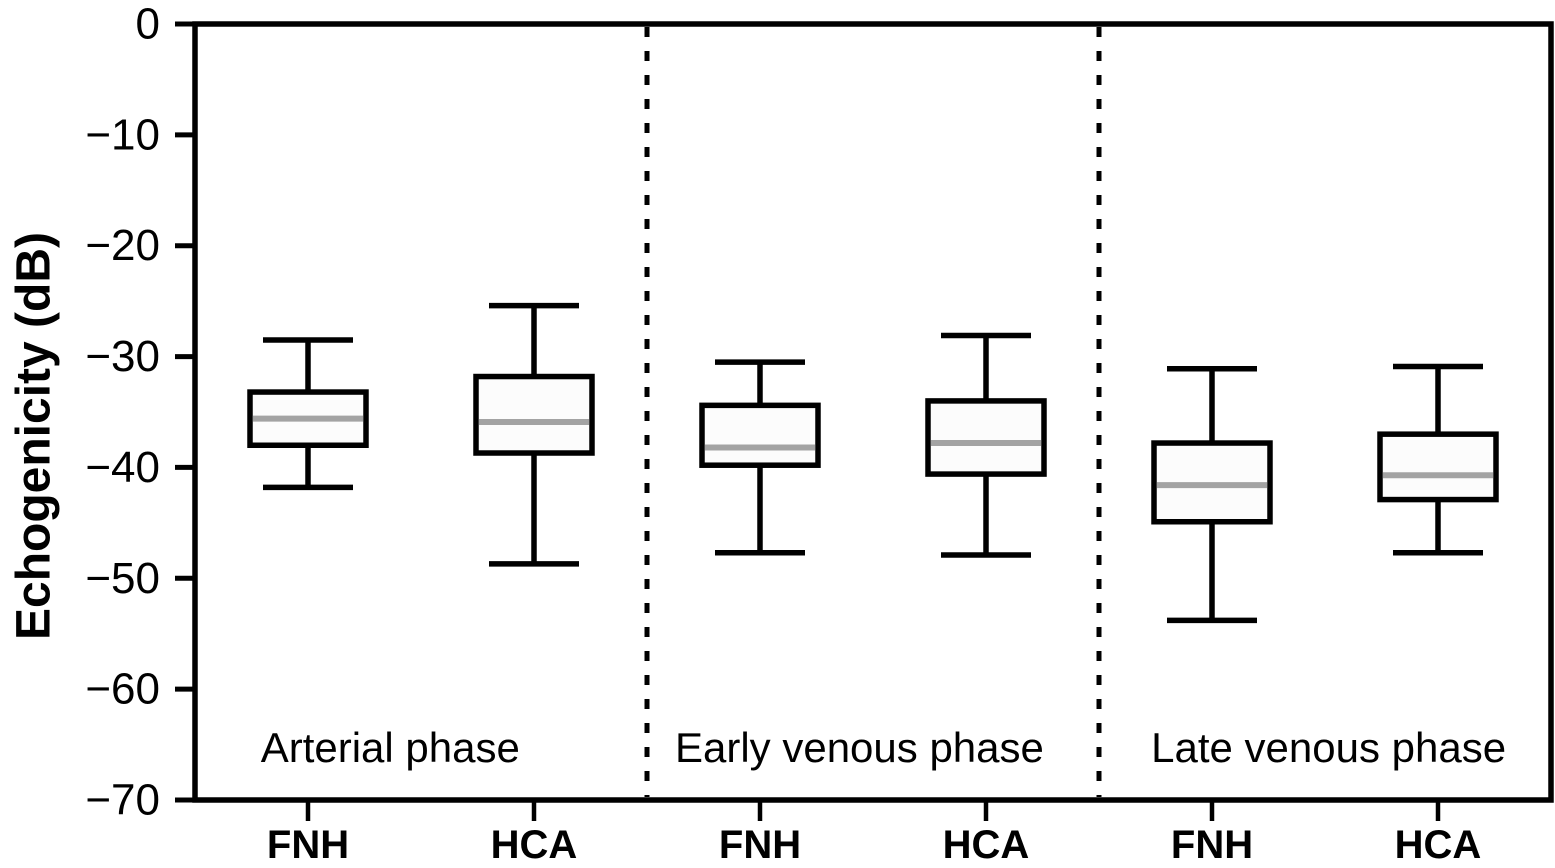 This screenshot has height=868, width=1555. Describe the element at coordinates (760, 435) in the screenshot. I see `iqr-box-fnh-early-venous-phase` at that location.